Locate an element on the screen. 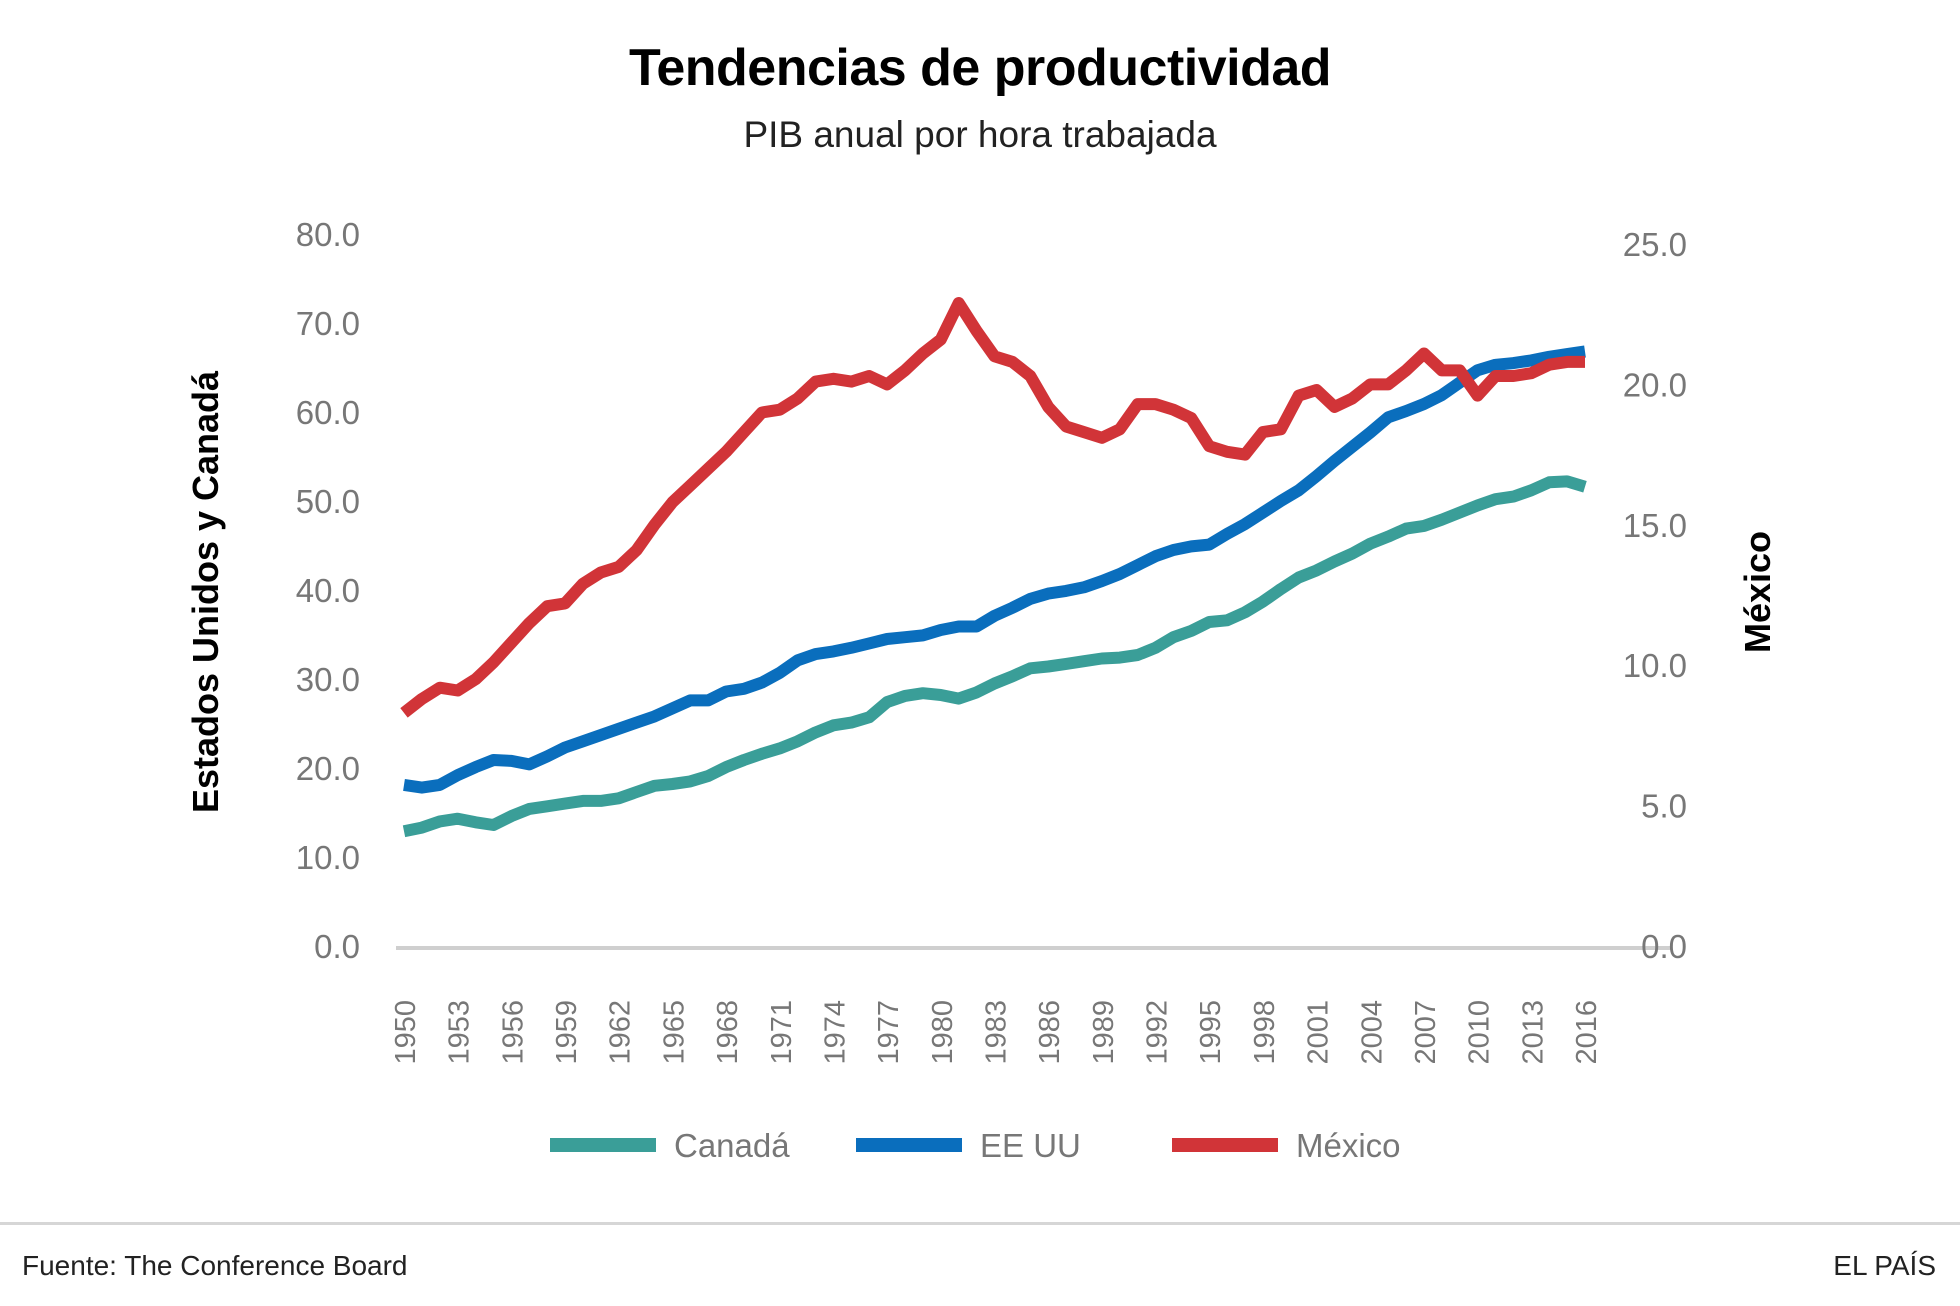  chart-subtitle: PIB anual por hora trabajada is located at coordinates (980, 134).